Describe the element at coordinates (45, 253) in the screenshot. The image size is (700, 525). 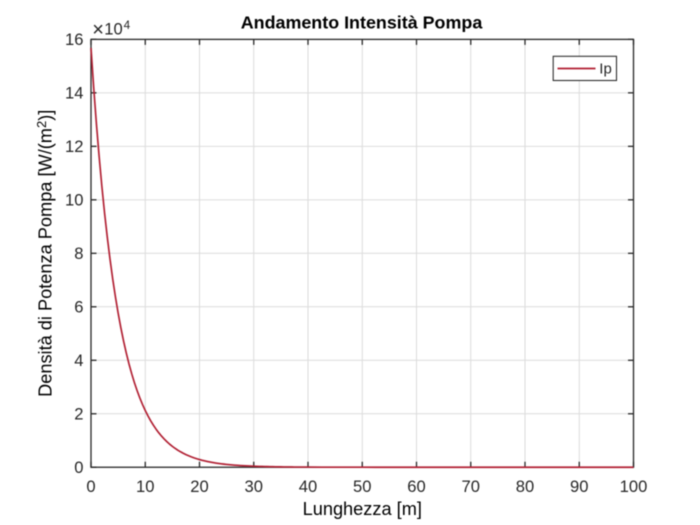
I see `svg-text:Densità di Potenza Pompa [W/(m: Densità di Potenza Pompa [W/(m2)]` at that location.